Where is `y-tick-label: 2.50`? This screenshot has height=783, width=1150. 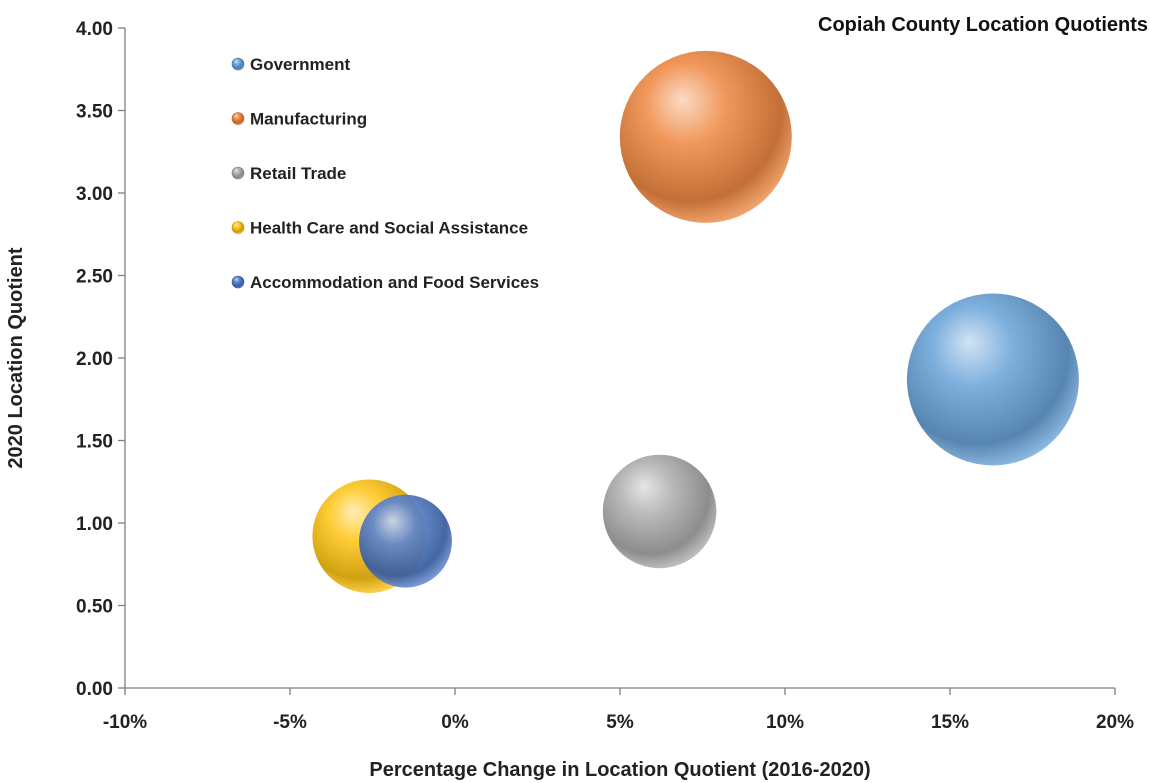 y-tick-label: 2.50 is located at coordinates (94, 277).